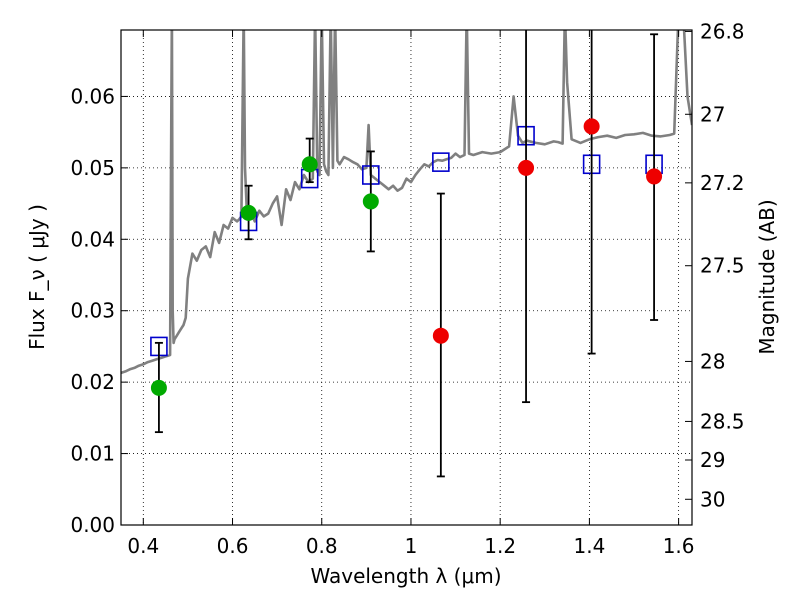 Image resolution: width=800 pixels, height=600 pixels. Describe the element at coordinates (92, 239) in the screenshot. I see `y-tick-label: 0.04` at that location.